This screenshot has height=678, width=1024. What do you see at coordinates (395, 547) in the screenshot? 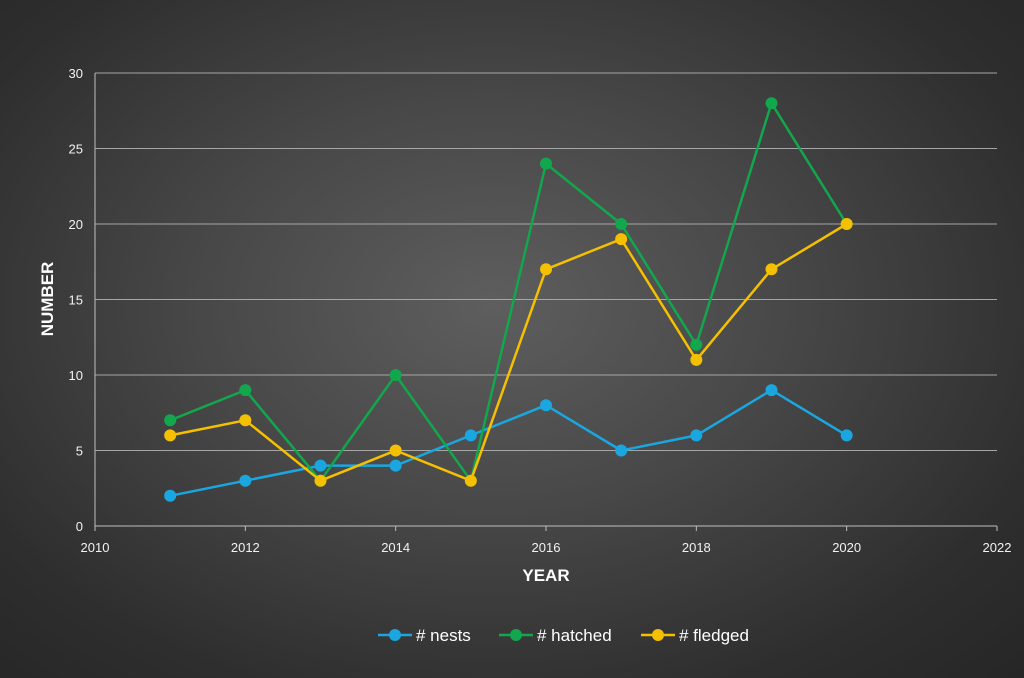
I see `x-tick-label: 2014` at bounding box center [395, 547].